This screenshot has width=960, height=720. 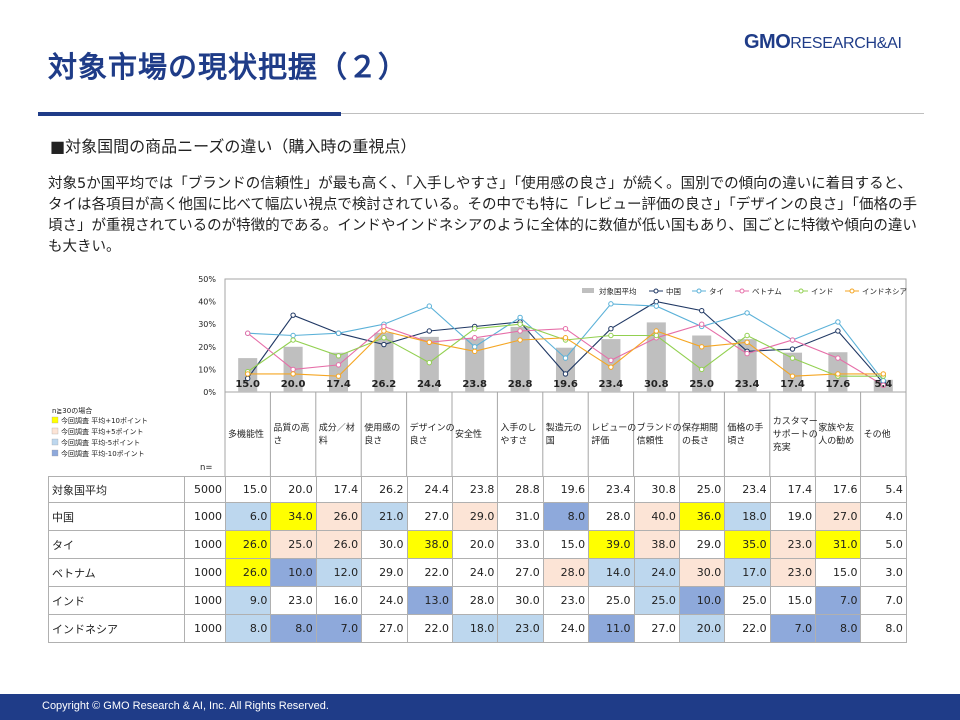 What do you see at coordinates (116, 628) in the screenshot?
I see `row-label: インドネシア` at bounding box center [116, 628].